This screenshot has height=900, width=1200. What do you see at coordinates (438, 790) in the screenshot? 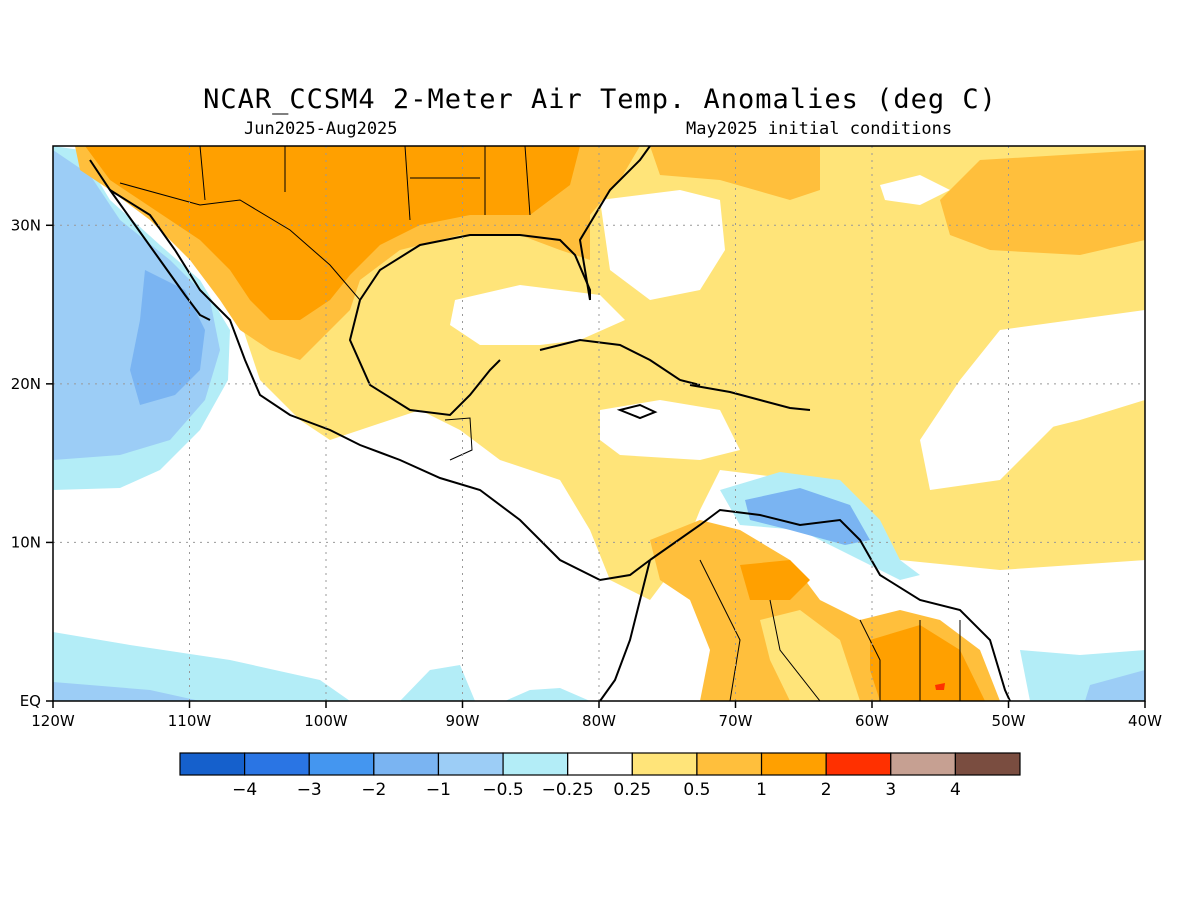
I see `colorbar-label: −1` at bounding box center [438, 790].